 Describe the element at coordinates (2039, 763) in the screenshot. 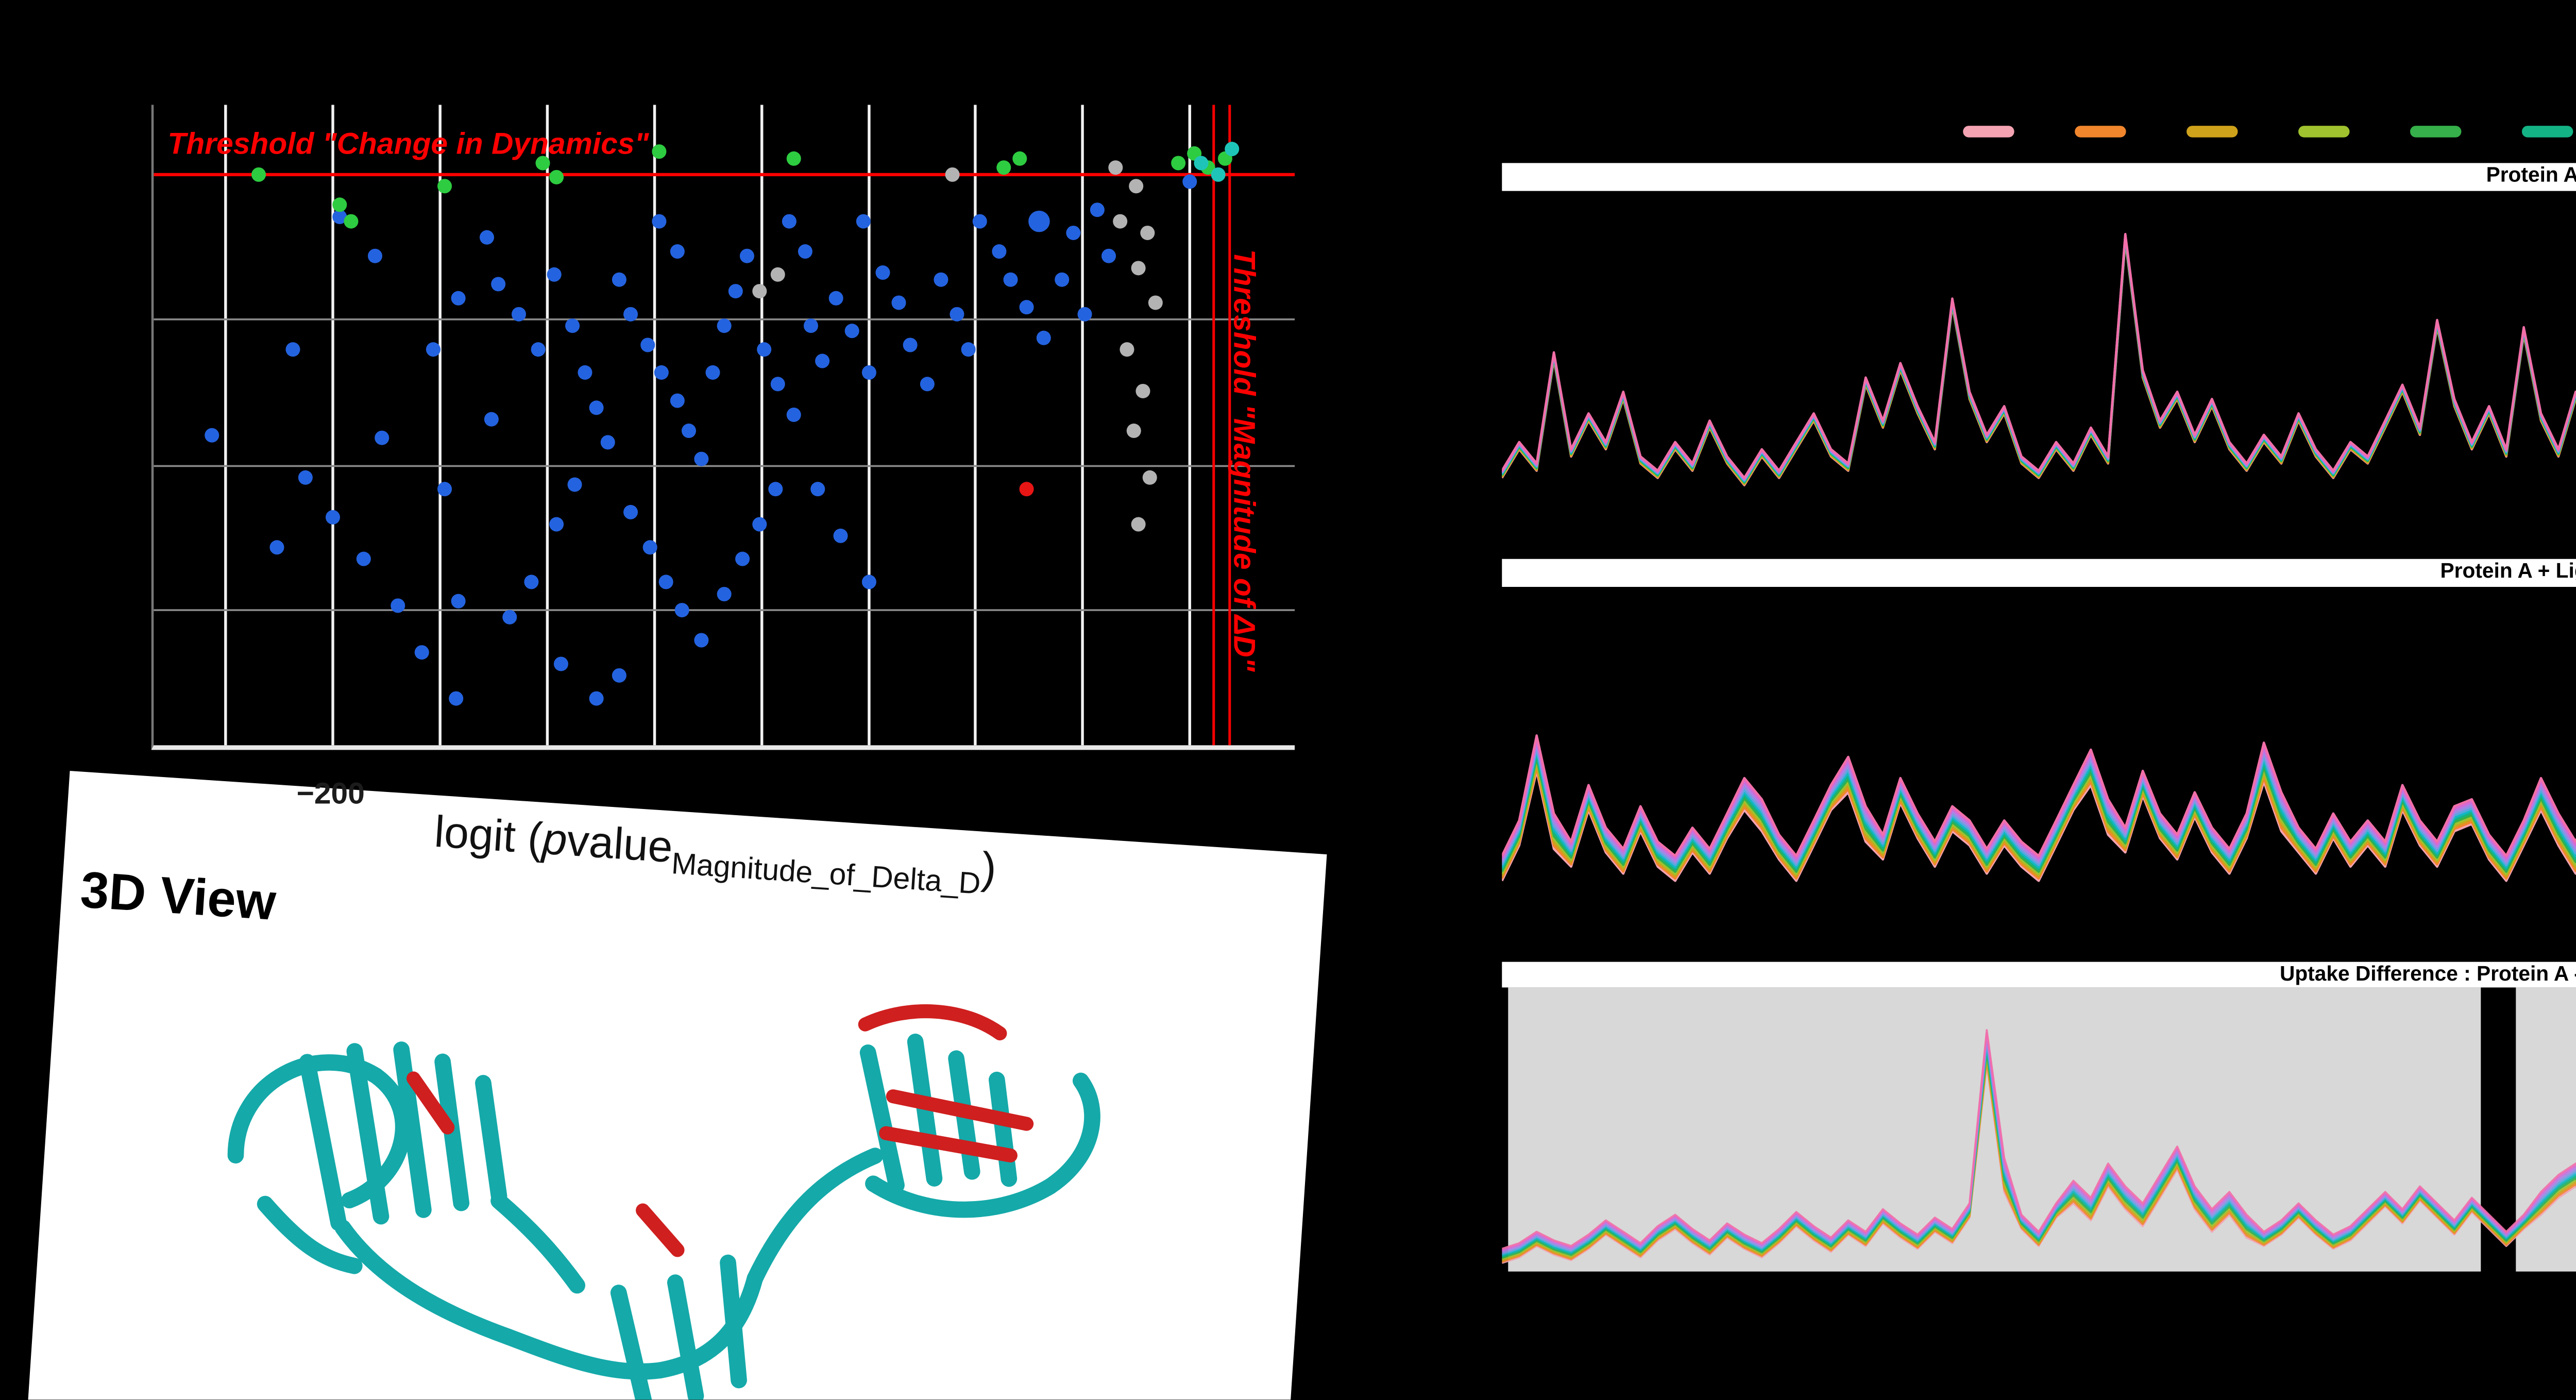

I see `uptake-chart-protein-a-ligand` at that location.